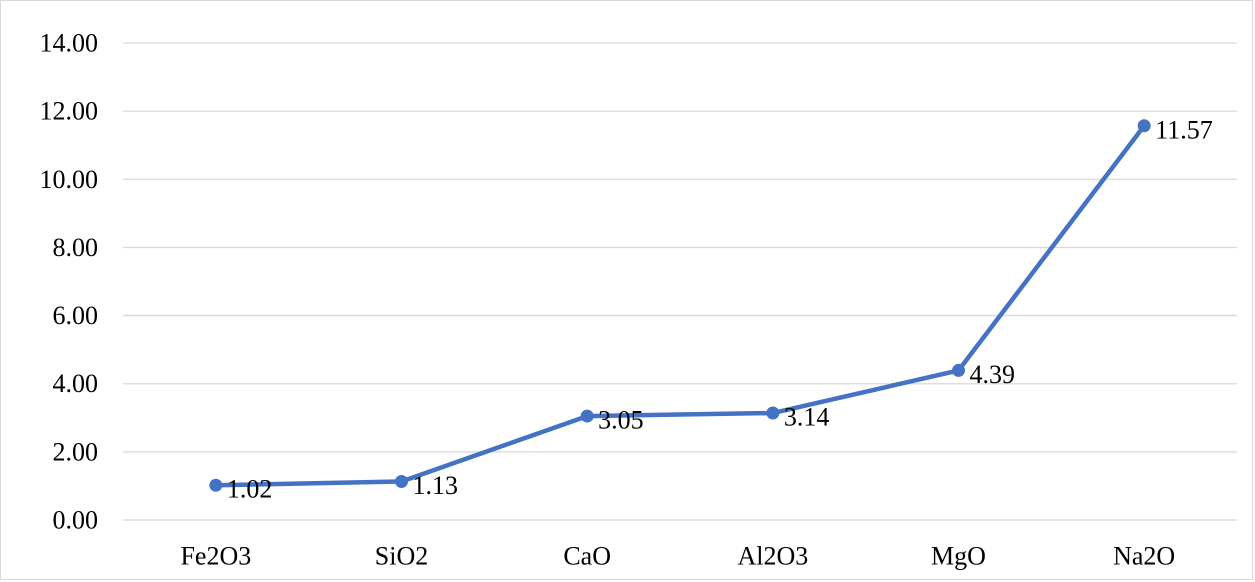  Describe the element at coordinates (69, 111) in the screenshot. I see `y-tick-label: 12.00` at that location.